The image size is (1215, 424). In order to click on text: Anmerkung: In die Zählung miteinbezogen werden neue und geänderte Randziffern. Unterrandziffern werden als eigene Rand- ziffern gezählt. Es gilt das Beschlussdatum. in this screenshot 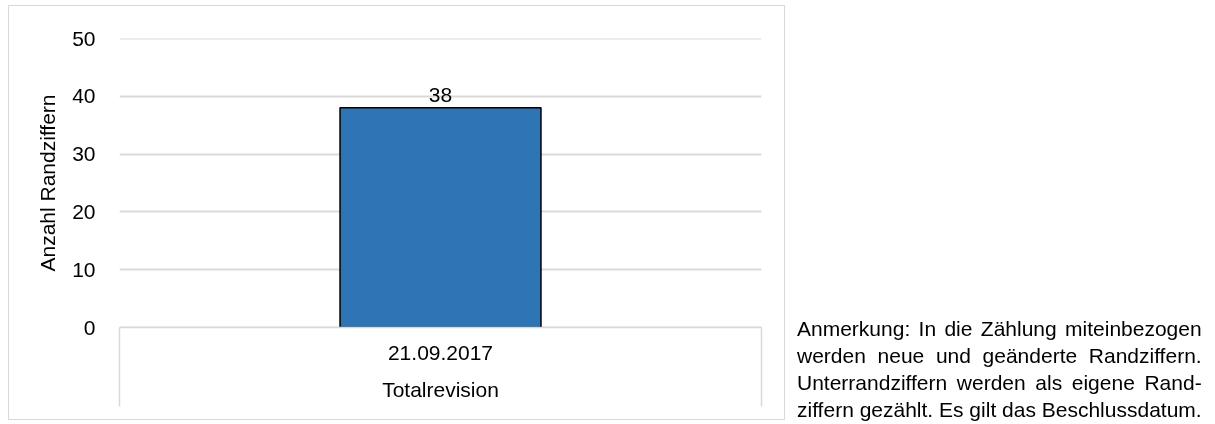, I will do `click(999, 369)`.